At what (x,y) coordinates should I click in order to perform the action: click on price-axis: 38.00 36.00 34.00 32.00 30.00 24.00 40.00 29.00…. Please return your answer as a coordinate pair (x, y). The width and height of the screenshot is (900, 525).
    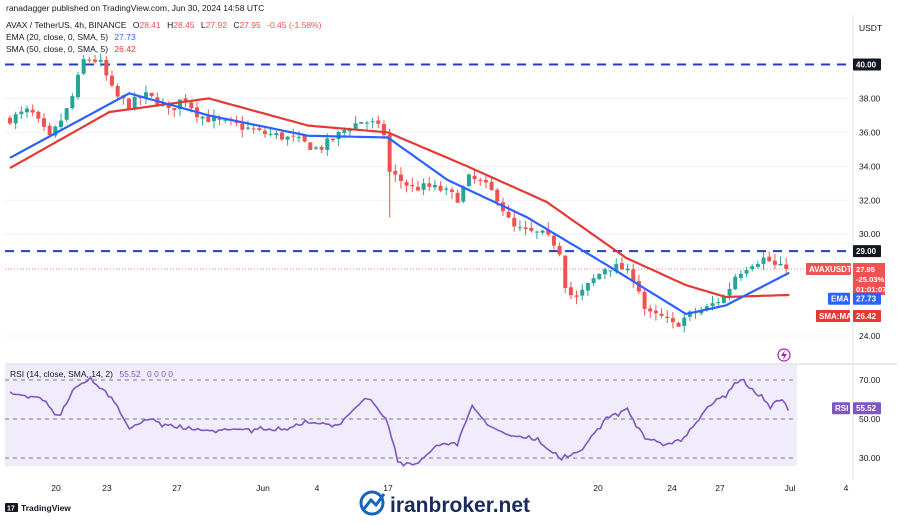
    Looking at the image, I should click on (846, 260).